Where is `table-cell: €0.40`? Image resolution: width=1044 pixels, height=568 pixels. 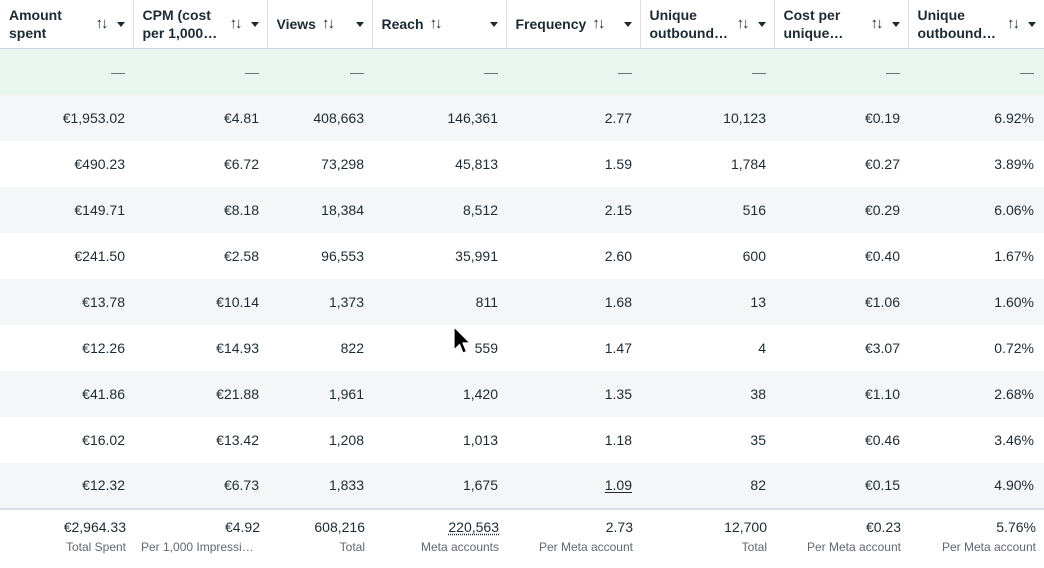 table-cell: €0.40 is located at coordinates (841, 256).